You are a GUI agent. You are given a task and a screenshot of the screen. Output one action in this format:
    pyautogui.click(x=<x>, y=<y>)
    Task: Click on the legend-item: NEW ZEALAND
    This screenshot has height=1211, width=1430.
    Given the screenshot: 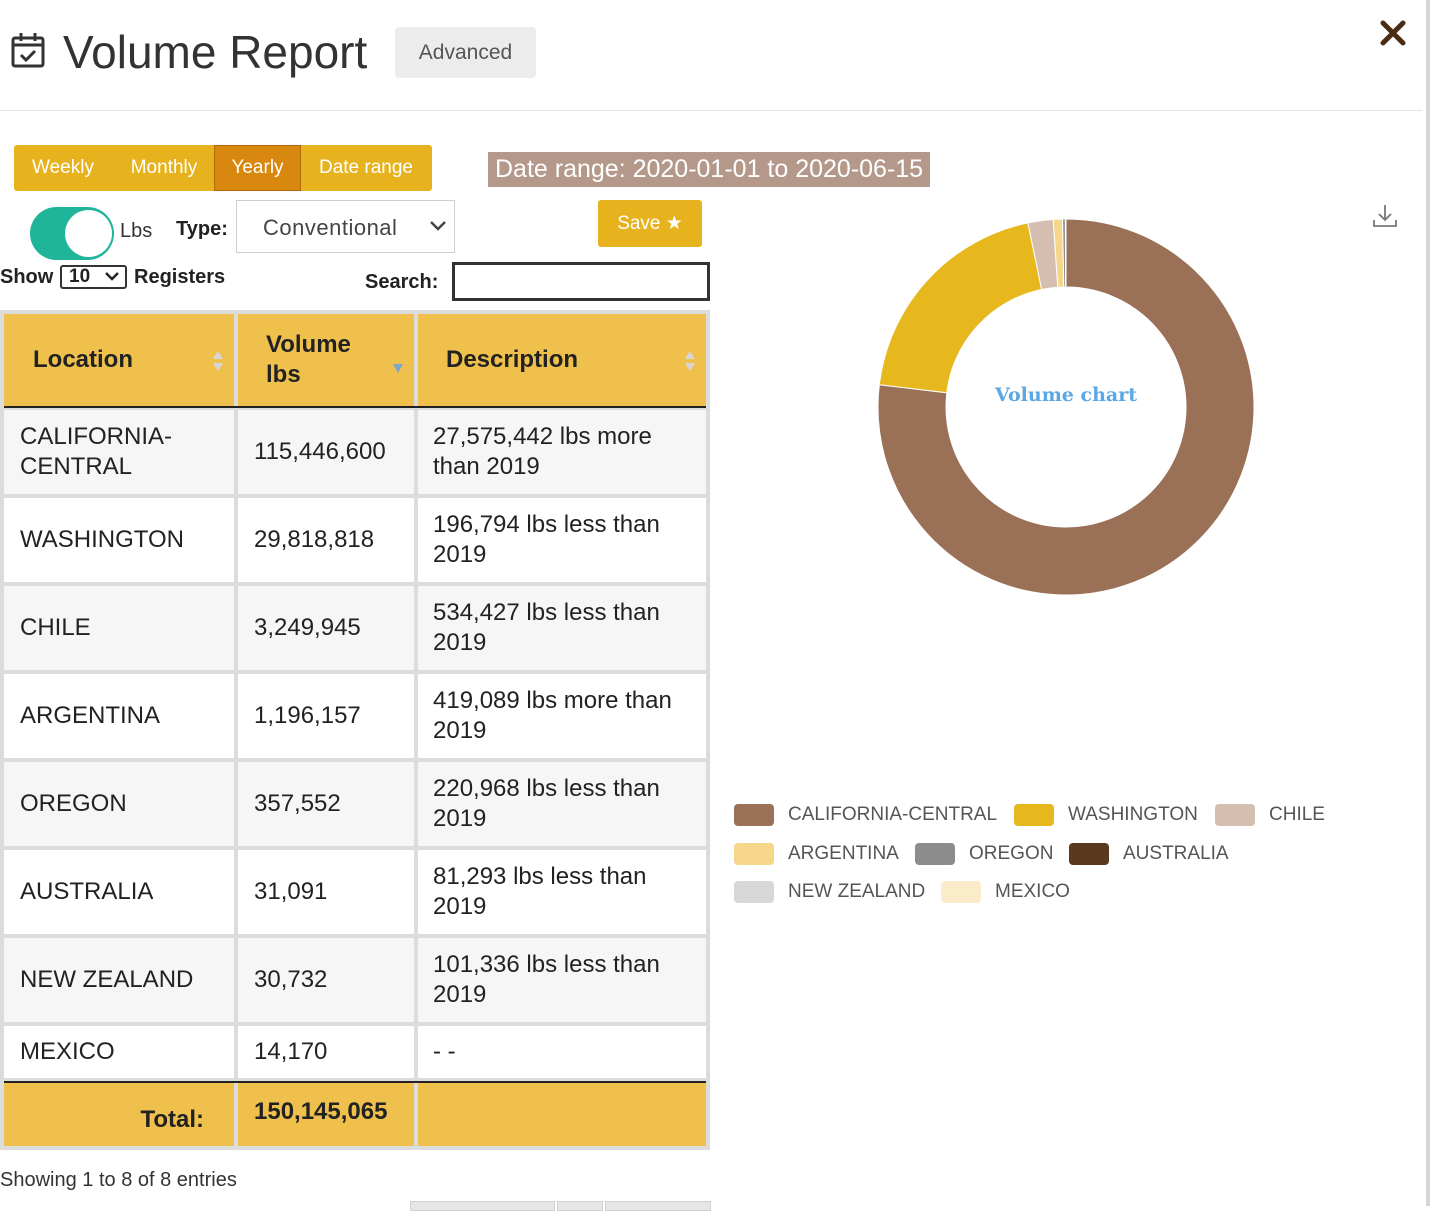 What is the action you would take?
    pyautogui.click(x=829, y=892)
    